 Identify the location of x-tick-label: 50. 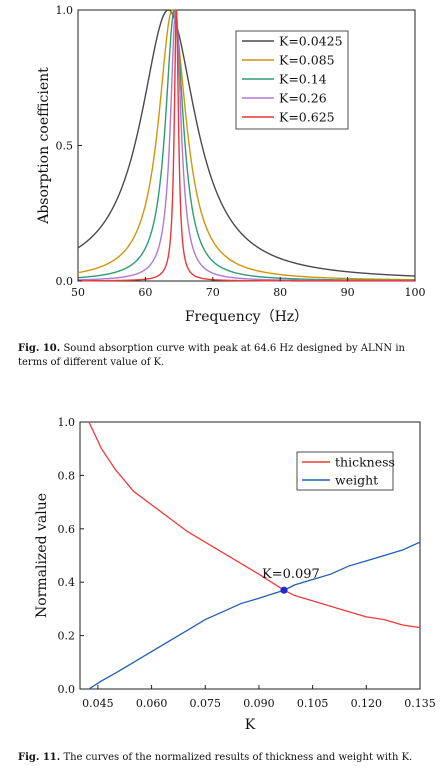
(78, 292).